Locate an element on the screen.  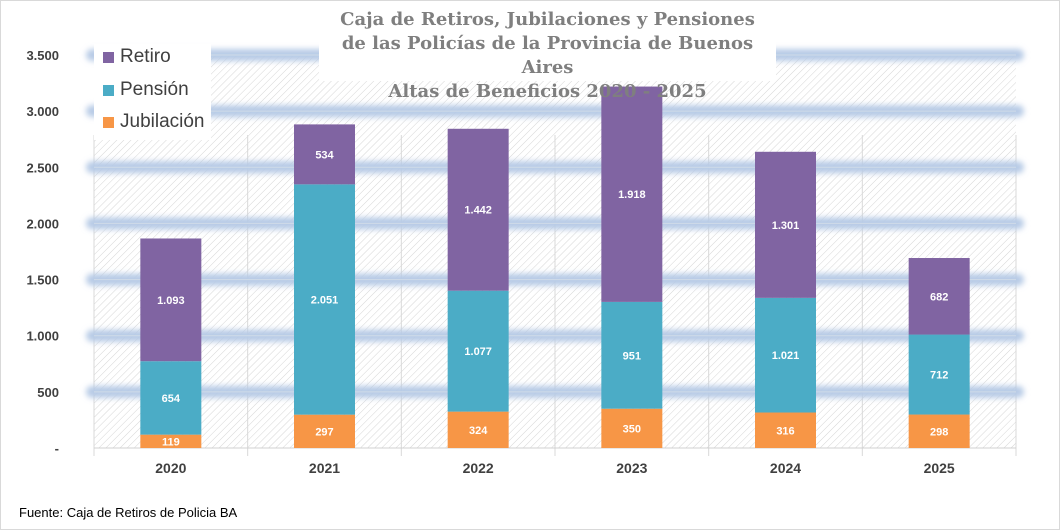
title-line-3: Altas de Beneficios 2020 - 2025 is located at coordinates (547, 91).